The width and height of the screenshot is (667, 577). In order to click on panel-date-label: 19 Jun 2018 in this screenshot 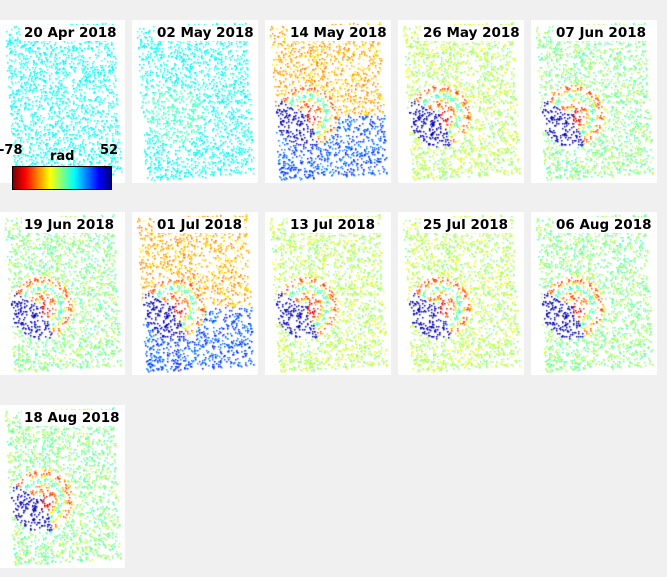, I will do `click(69, 225)`.